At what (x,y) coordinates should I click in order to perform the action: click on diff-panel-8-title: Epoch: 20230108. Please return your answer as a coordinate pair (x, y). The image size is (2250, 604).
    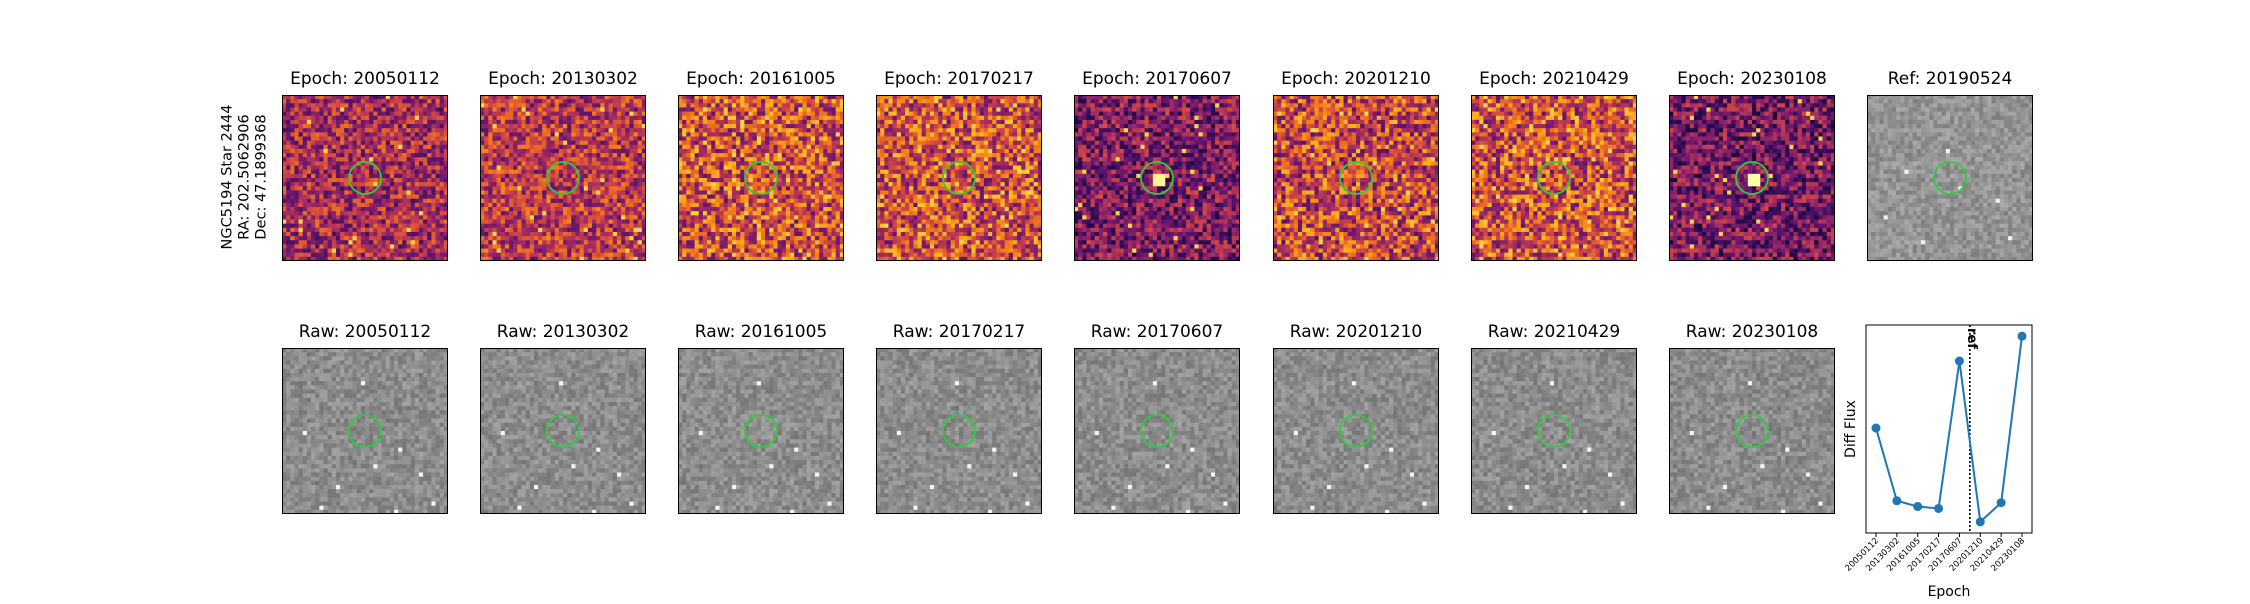
    Looking at the image, I should click on (1752, 79).